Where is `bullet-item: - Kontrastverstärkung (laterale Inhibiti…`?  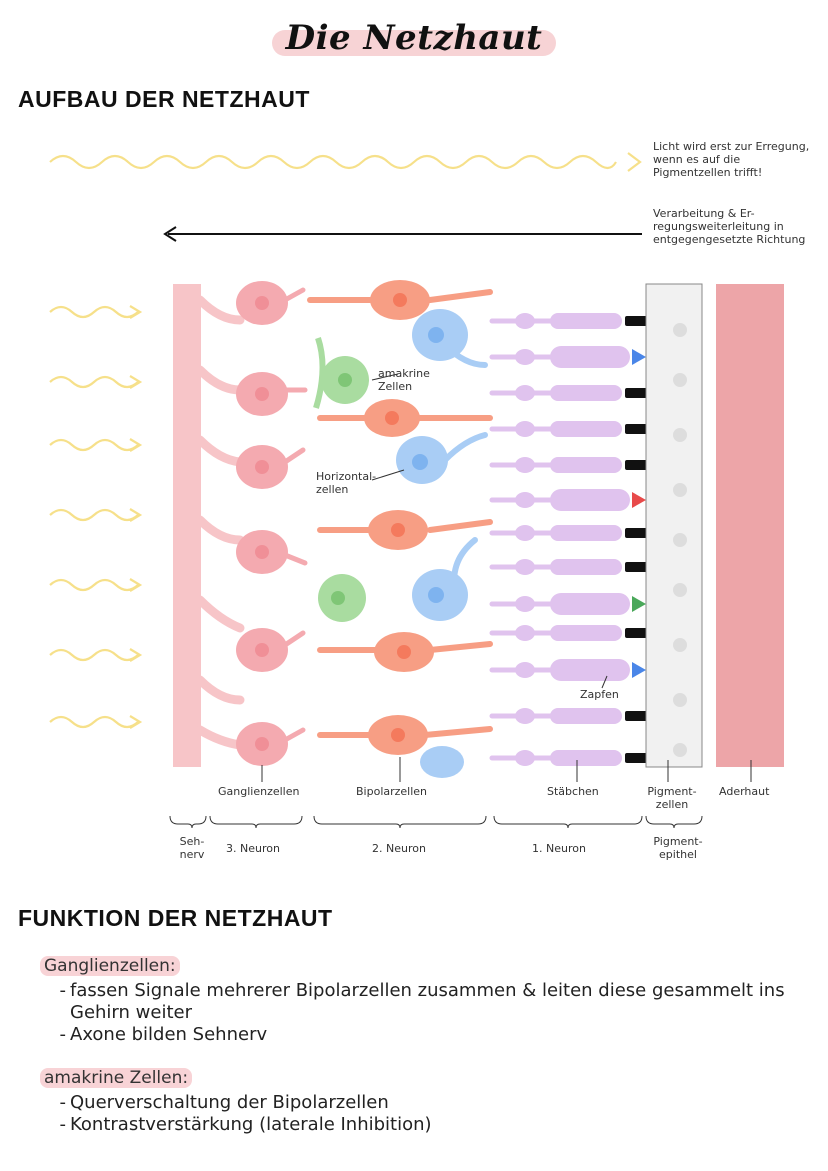 bullet-item: - Kontrastverstärkung (laterale Inhibiti… is located at coordinates (420, 1125).